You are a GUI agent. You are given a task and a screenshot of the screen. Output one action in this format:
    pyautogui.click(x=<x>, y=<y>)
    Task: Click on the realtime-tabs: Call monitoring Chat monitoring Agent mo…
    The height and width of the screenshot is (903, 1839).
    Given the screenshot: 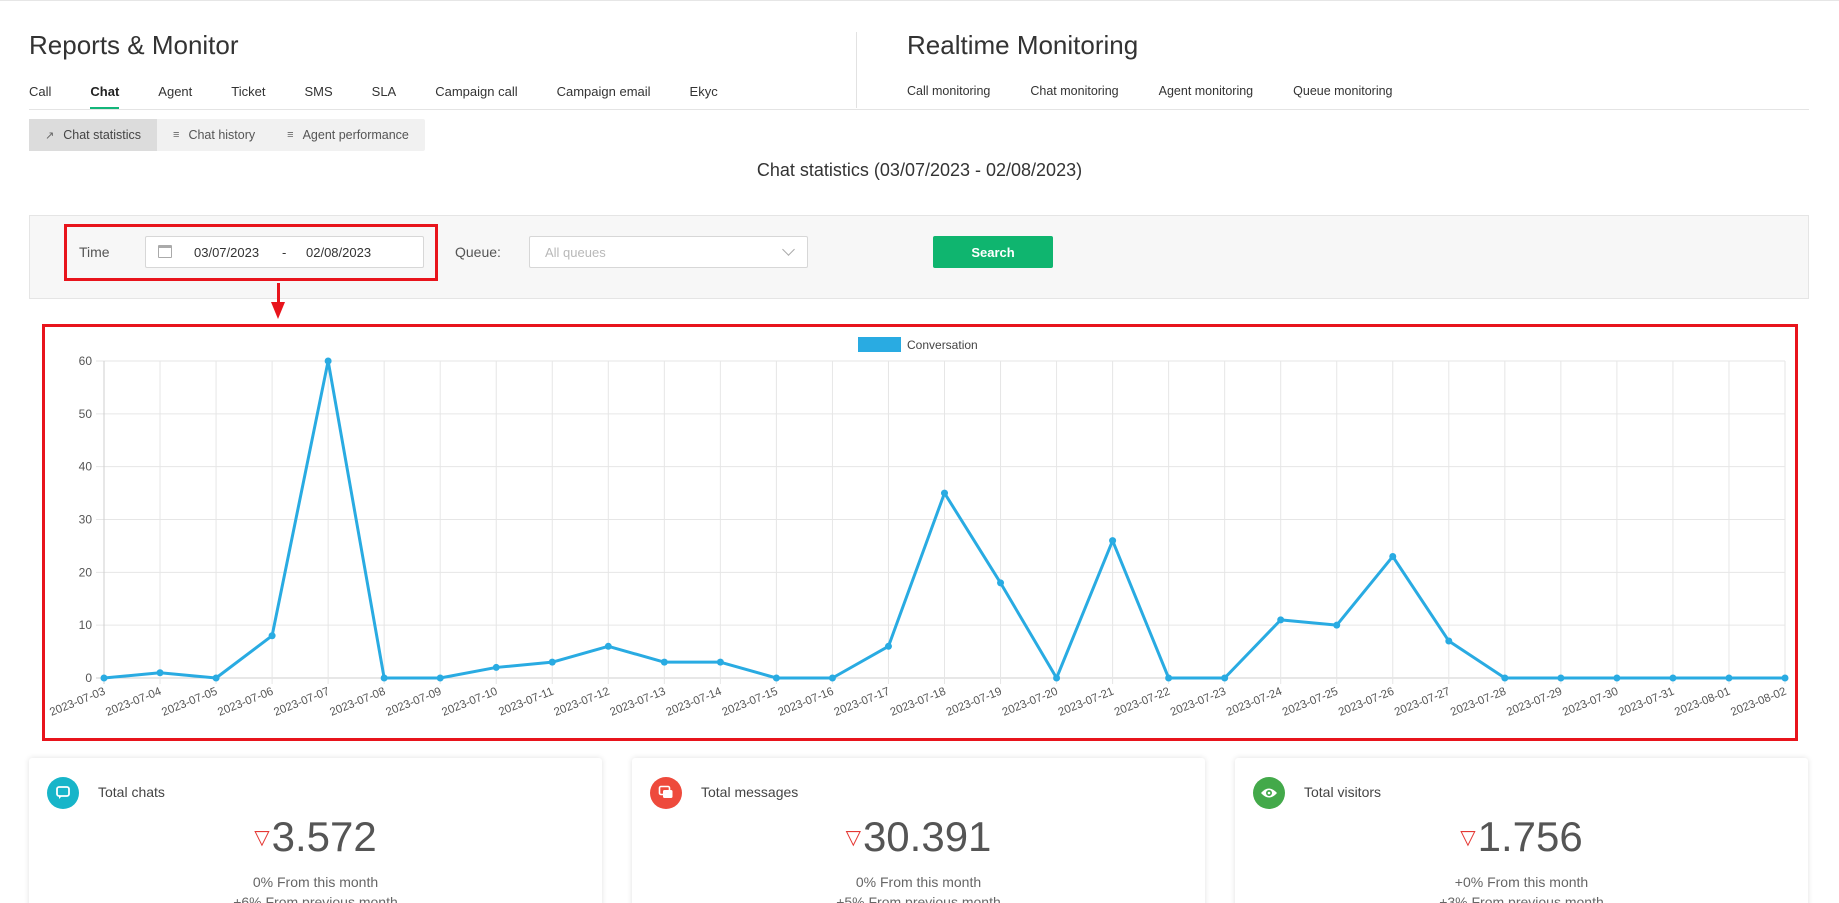 What is the action you would take?
    pyautogui.click(x=1150, y=97)
    